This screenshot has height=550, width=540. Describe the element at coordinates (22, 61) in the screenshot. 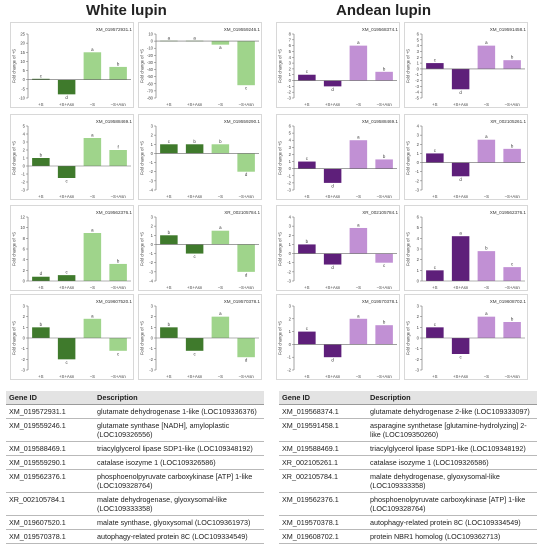

I see `y-tick-label: 10` at that location.